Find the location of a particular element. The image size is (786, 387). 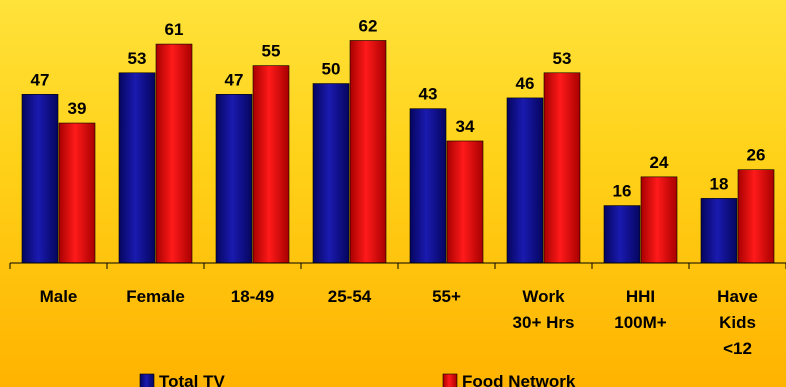

legend-label: Total TV is located at coordinates (192, 379).